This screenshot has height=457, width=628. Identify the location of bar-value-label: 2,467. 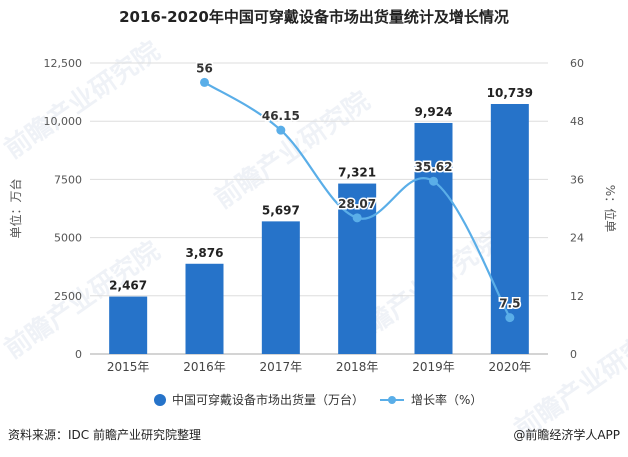
(128, 286).